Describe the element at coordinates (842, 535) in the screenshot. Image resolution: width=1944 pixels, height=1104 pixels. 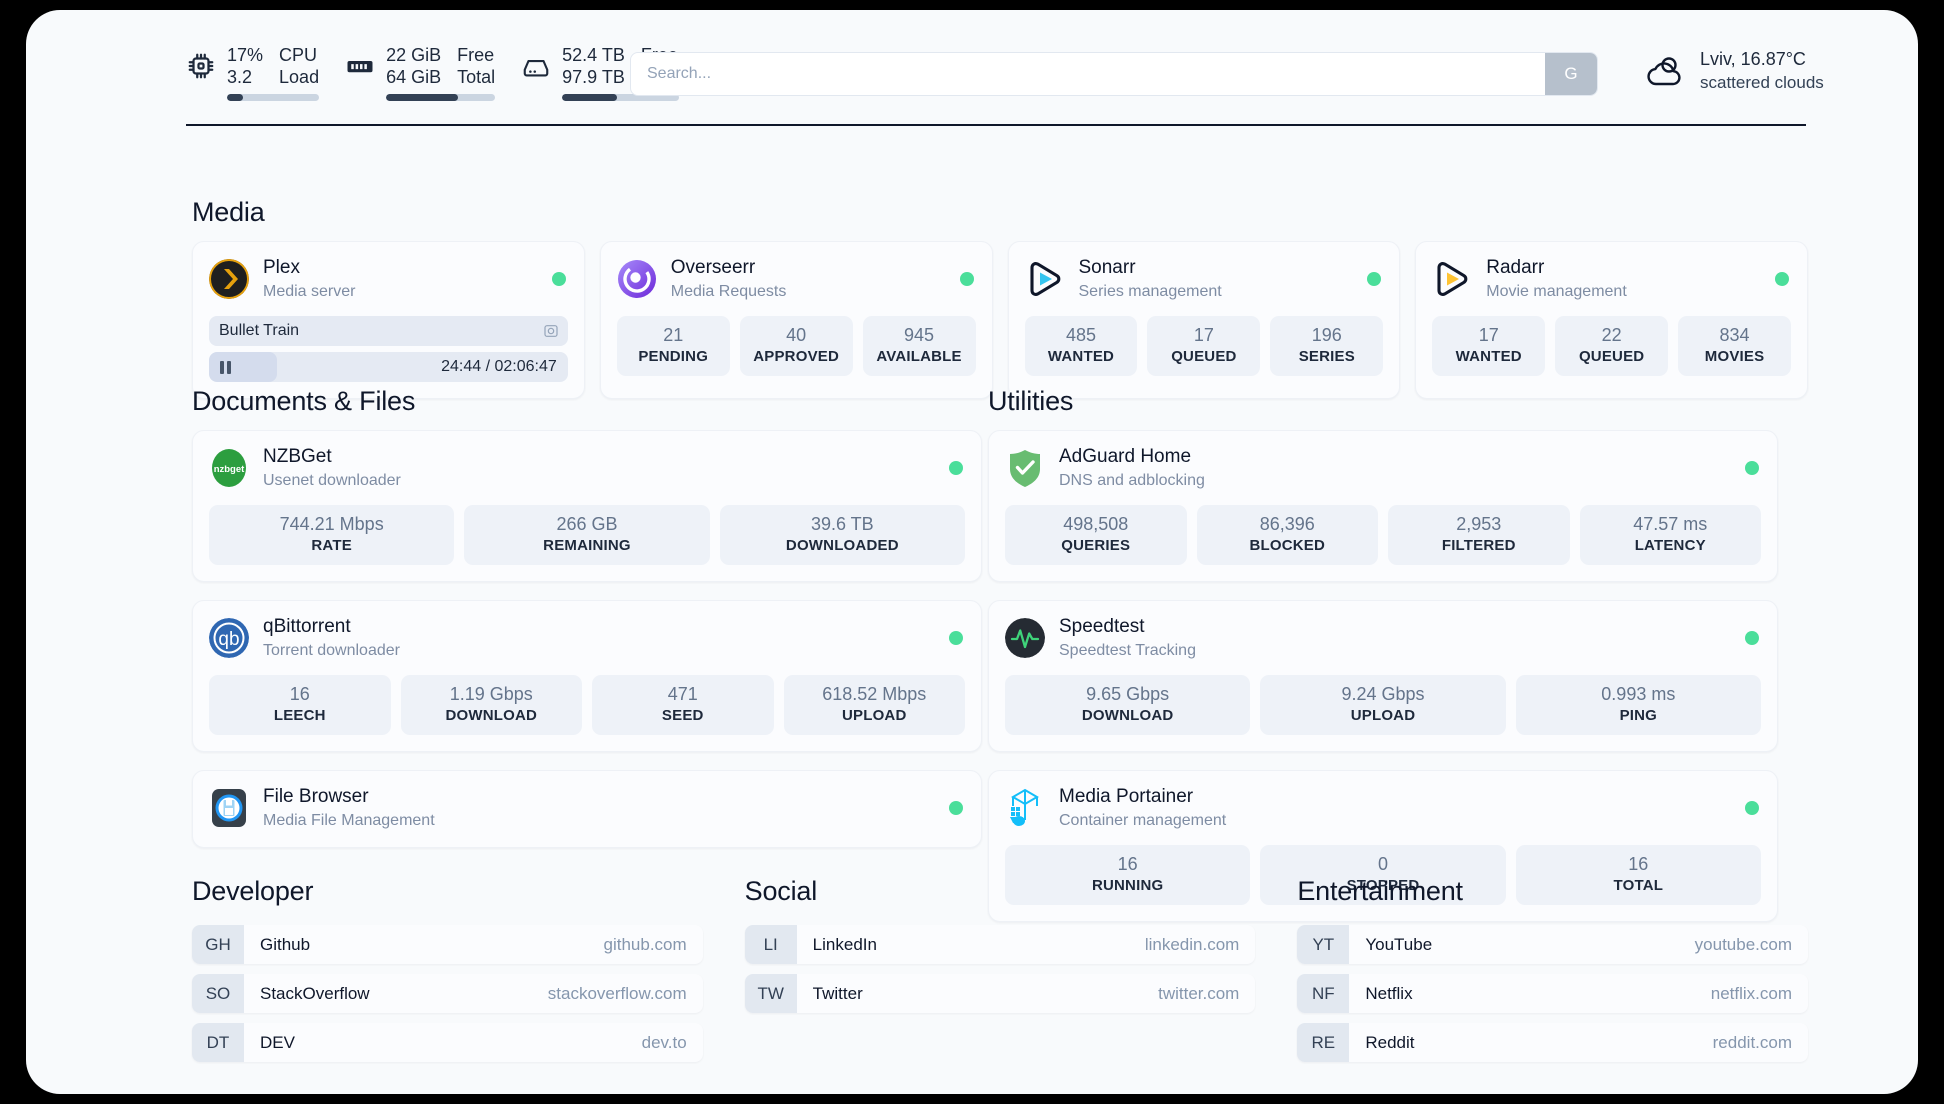
I see `stat-tile: 39.6 TB DOWNLOADED` at that location.